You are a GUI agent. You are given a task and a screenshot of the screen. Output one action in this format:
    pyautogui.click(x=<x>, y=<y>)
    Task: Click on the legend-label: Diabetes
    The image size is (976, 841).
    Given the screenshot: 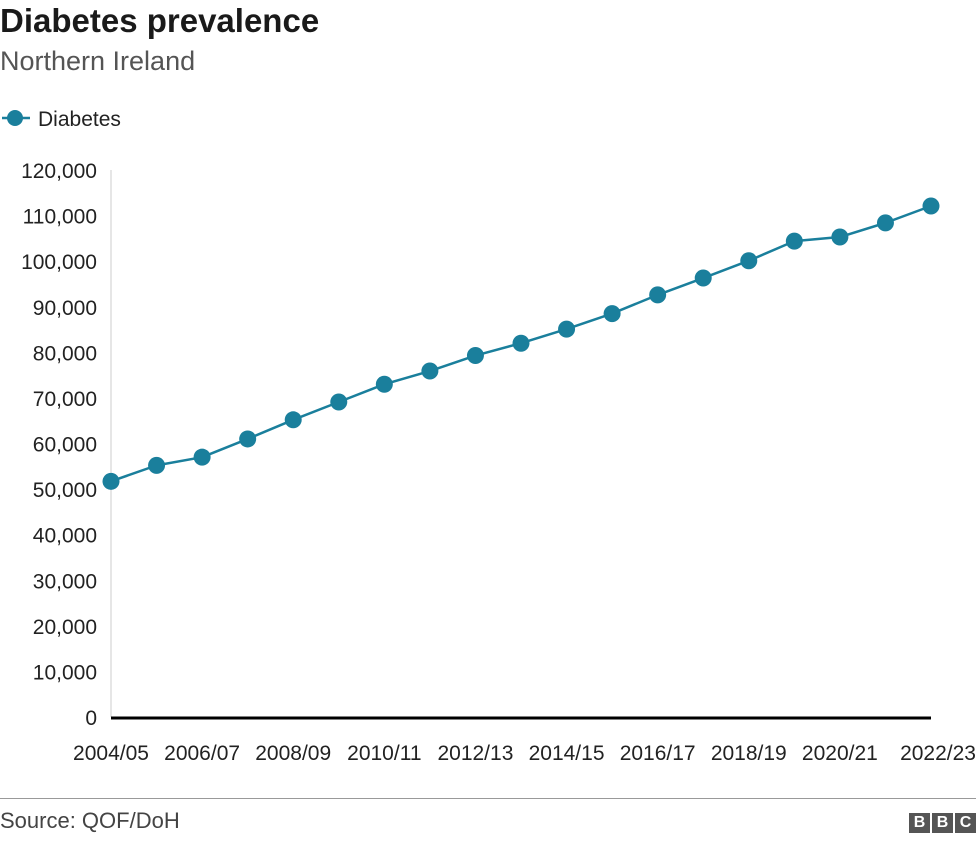 What is the action you would take?
    pyautogui.click(x=79, y=119)
    